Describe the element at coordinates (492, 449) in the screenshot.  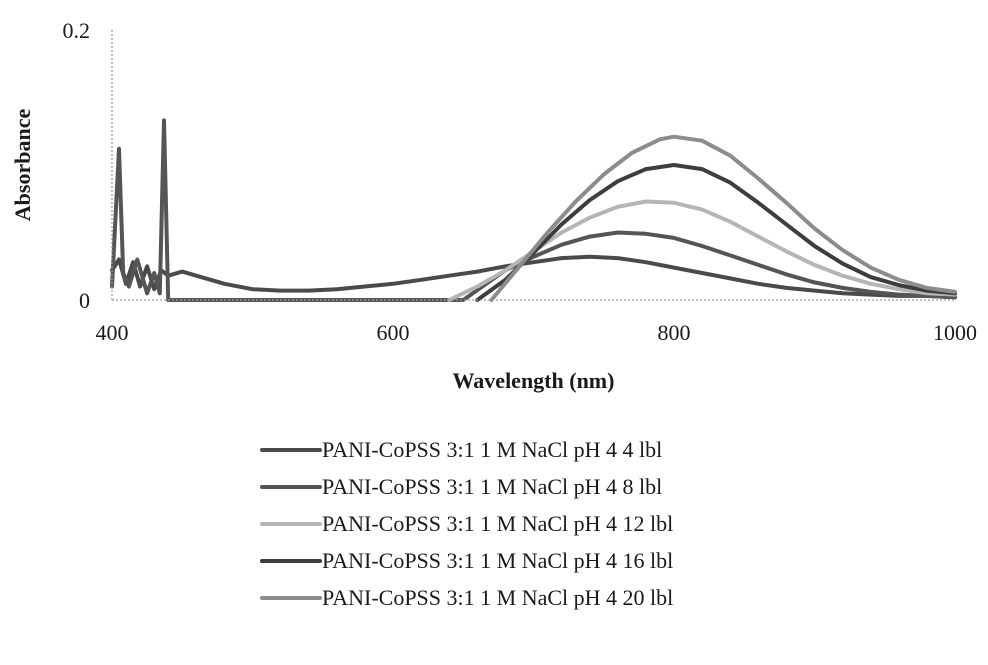
I see `legend-label: PANI-CoPSS 3:1 1 M NaCl pH 4 4 lbl` at that location.